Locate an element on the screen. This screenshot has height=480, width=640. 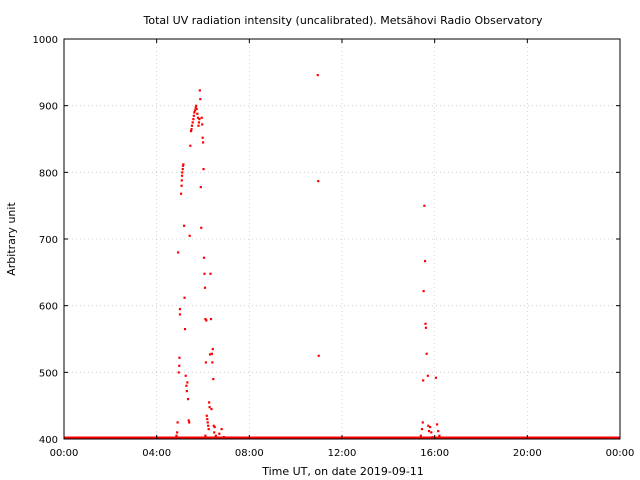
x-tick-label: 16:00 is located at coordinates (434, 453).